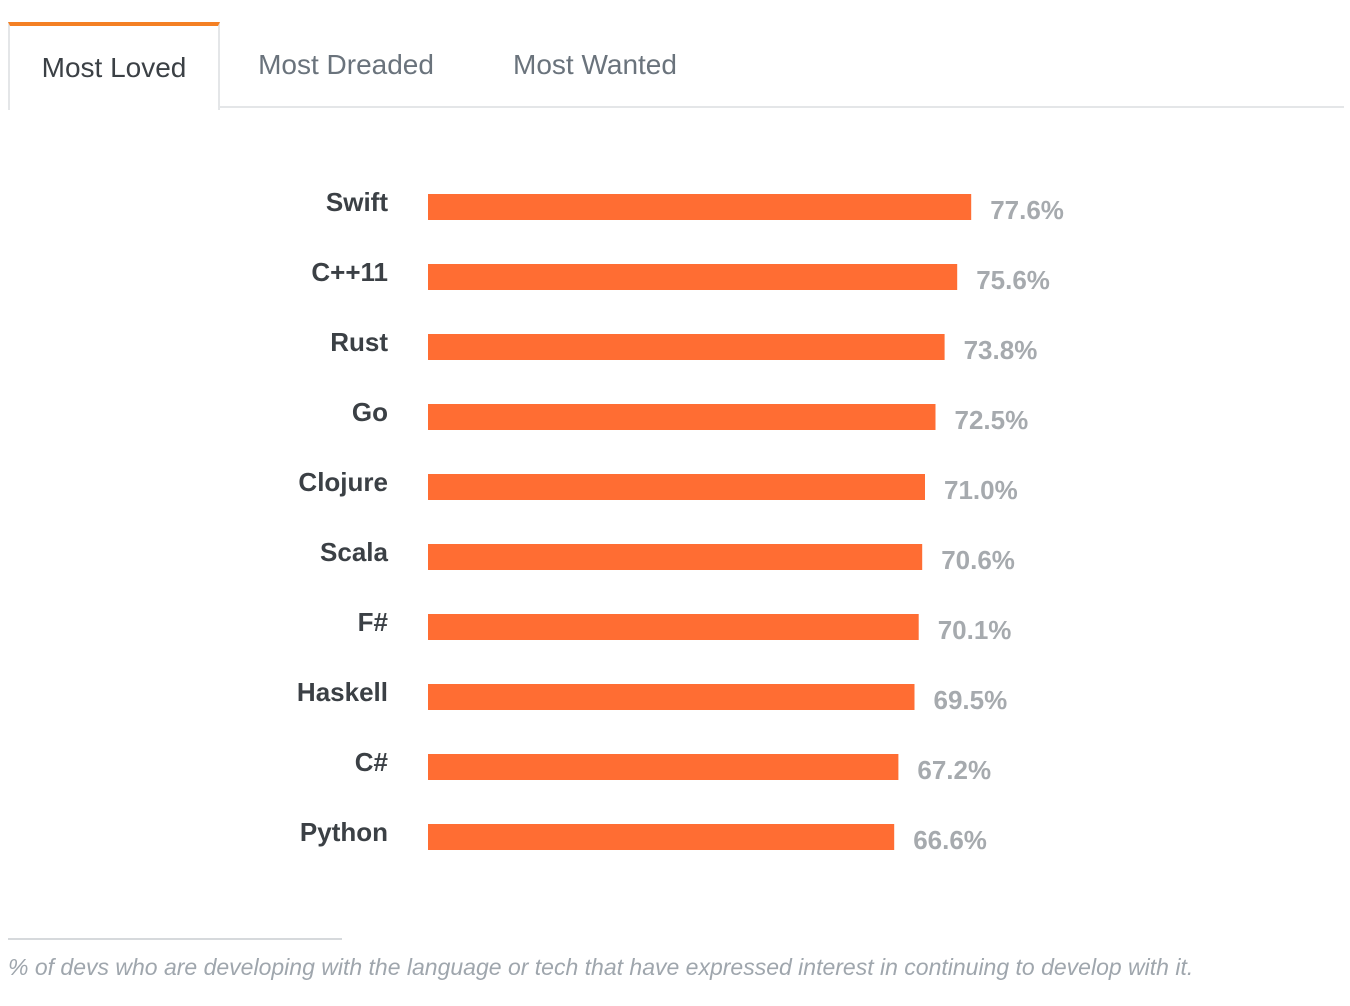 The image size is (1350, 1006). Describe the element at coordinates (370, 412) in the screenshot. I see `category-label: Go` at that location.